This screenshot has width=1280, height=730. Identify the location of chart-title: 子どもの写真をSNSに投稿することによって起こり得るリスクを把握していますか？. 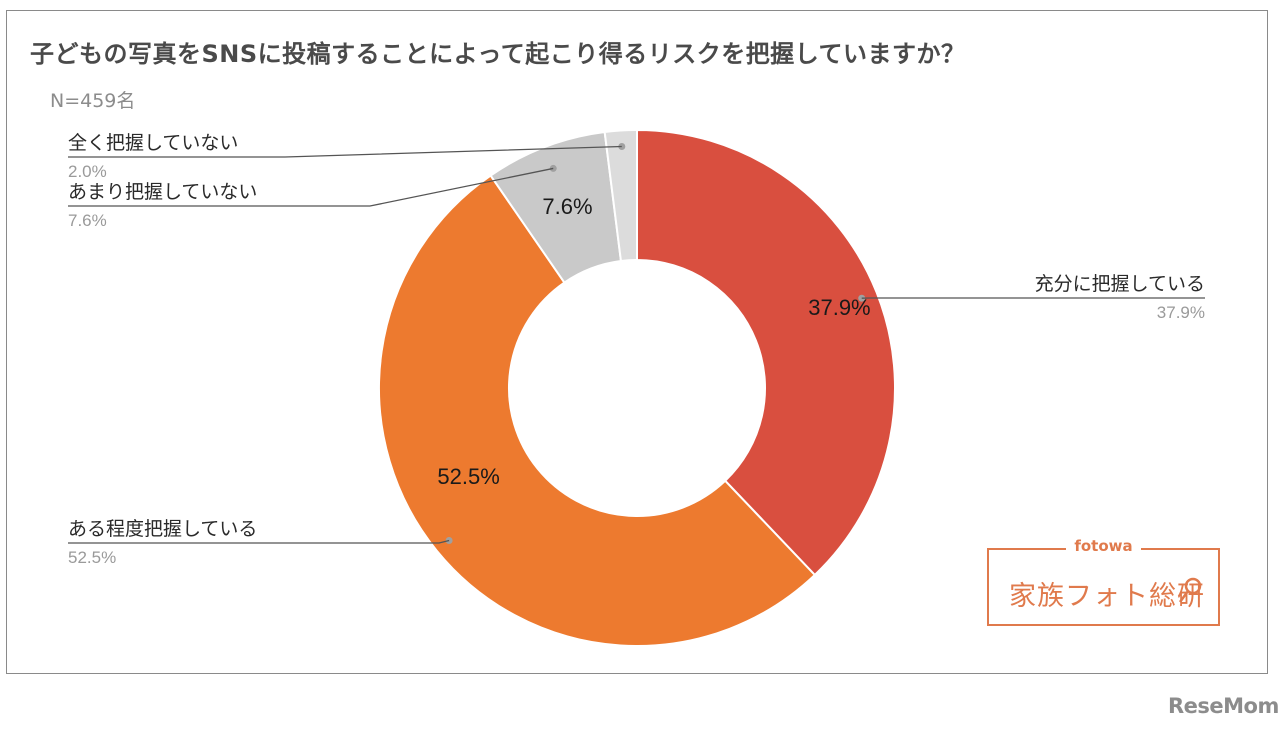
(498, 54).